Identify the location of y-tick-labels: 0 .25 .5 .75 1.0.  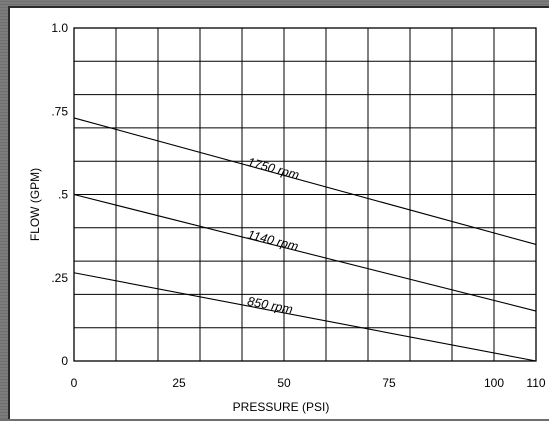
(59, 194).